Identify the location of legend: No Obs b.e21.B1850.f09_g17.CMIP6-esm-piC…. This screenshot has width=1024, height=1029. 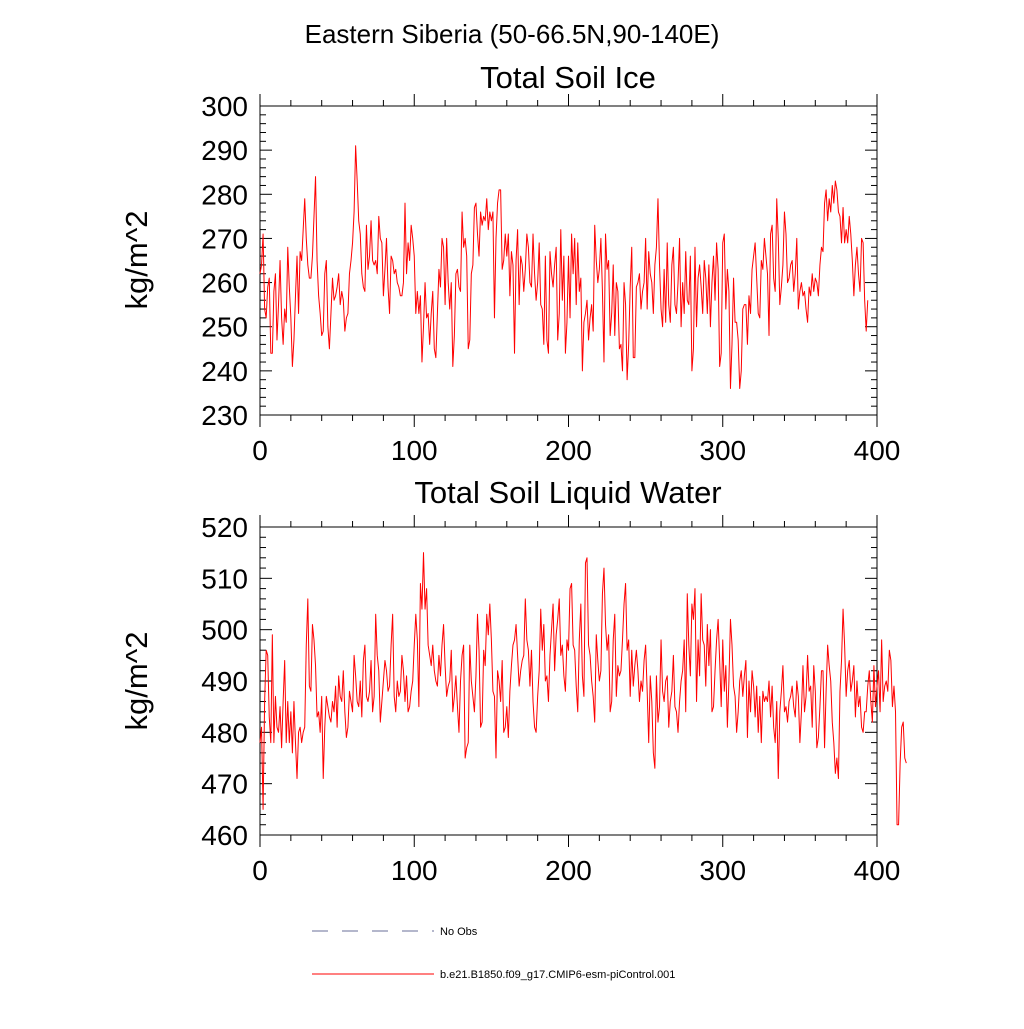
(493, 953).